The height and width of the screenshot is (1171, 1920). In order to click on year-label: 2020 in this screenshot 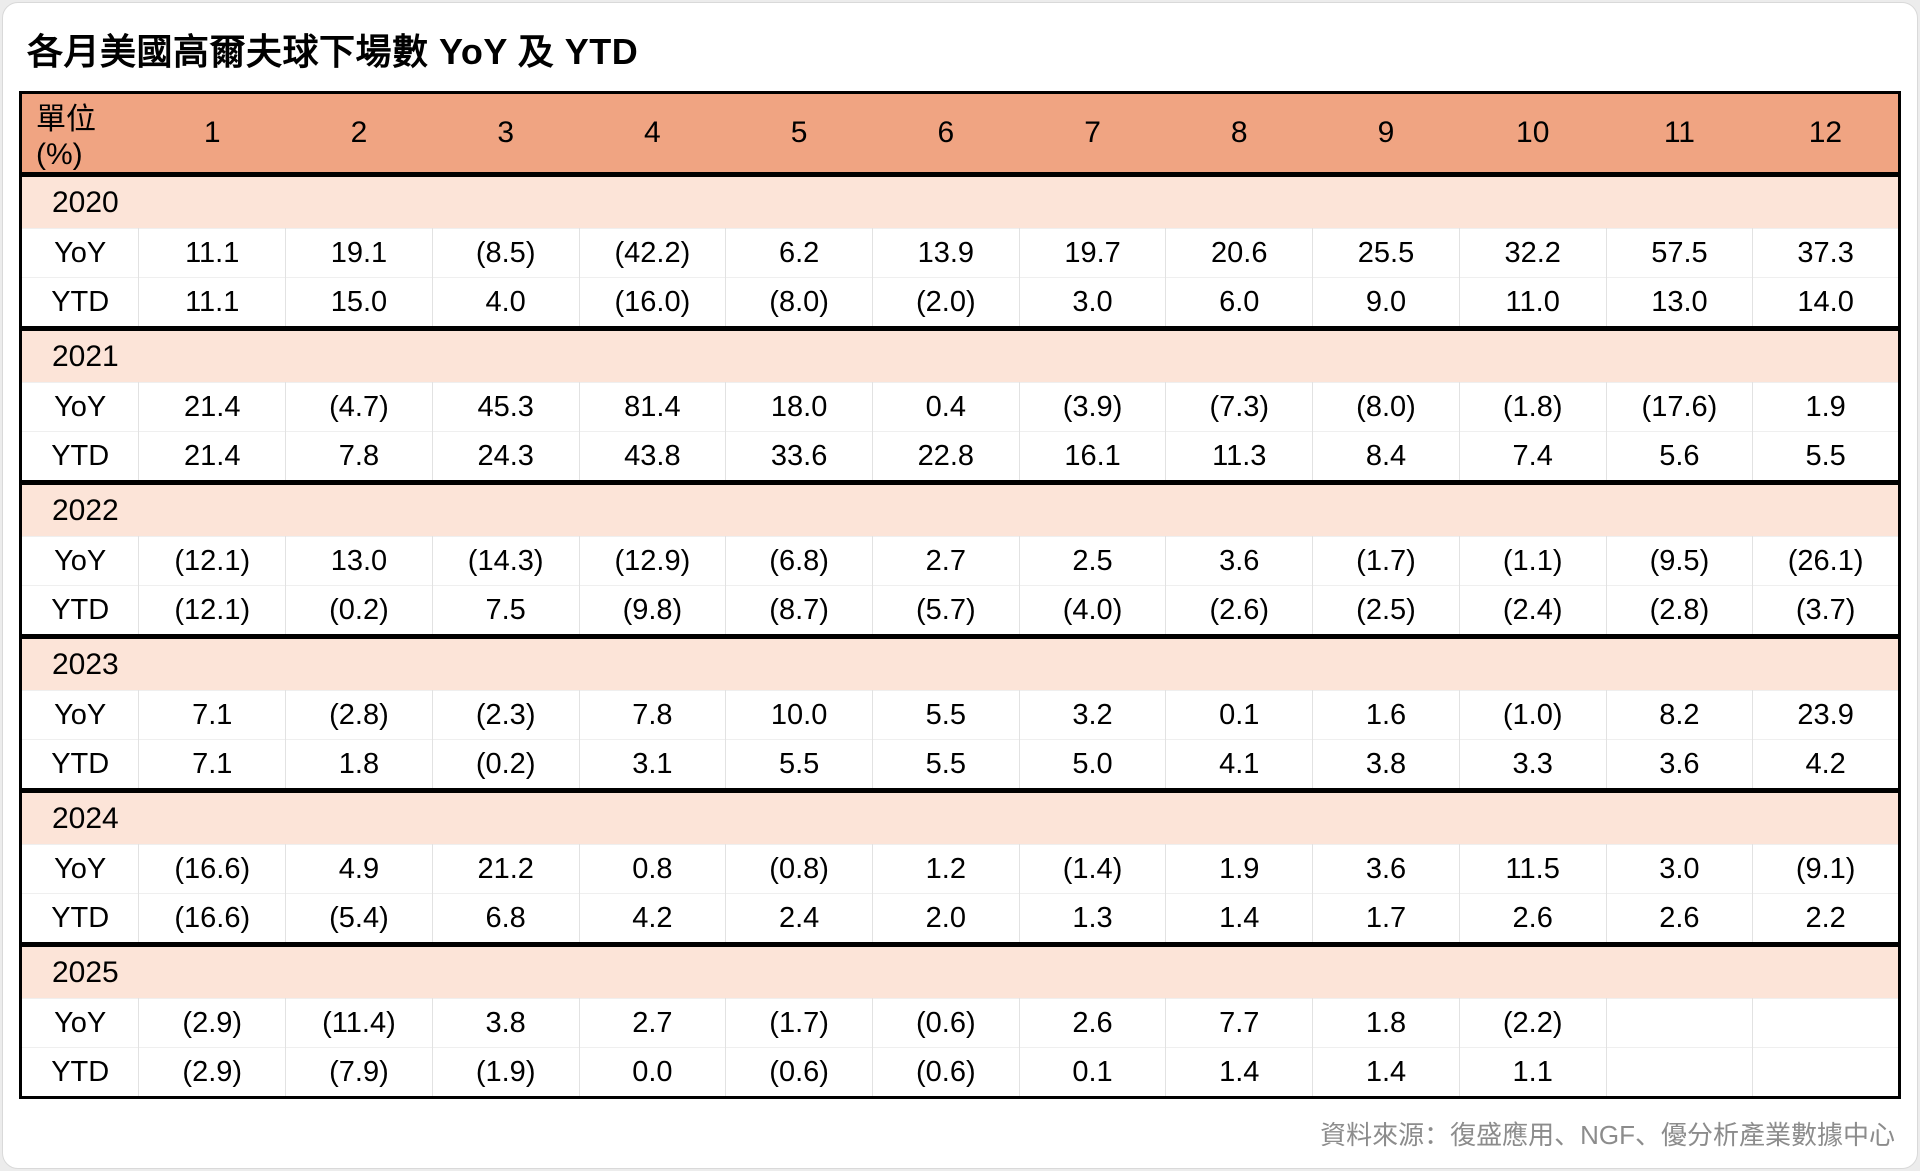, I will do `click(960, 201)`.